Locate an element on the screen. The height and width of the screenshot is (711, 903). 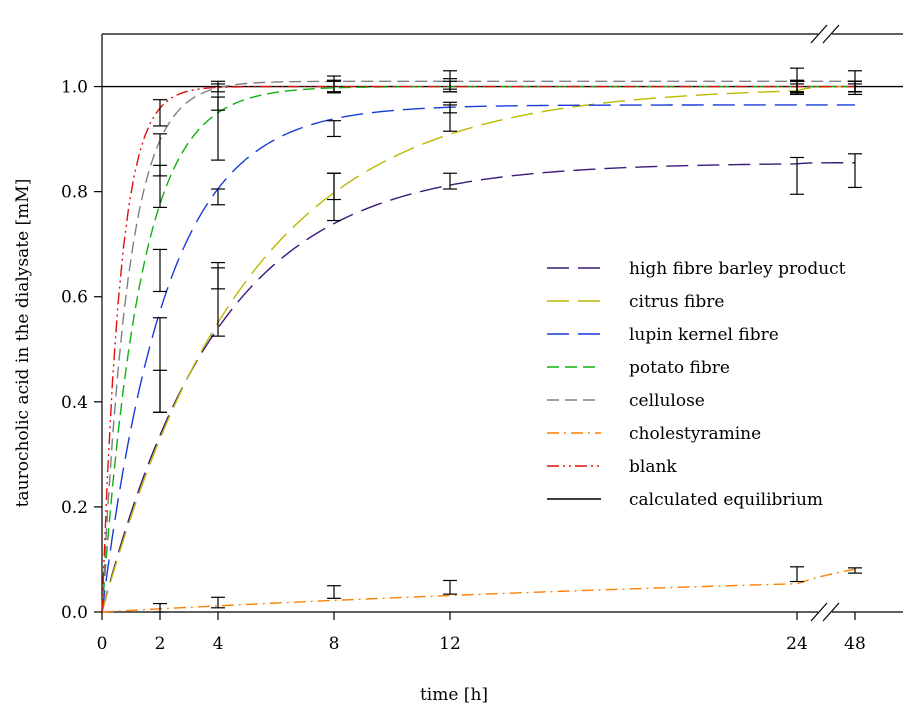
legend-label: cholestyramine is located at coordinates (695, 434).